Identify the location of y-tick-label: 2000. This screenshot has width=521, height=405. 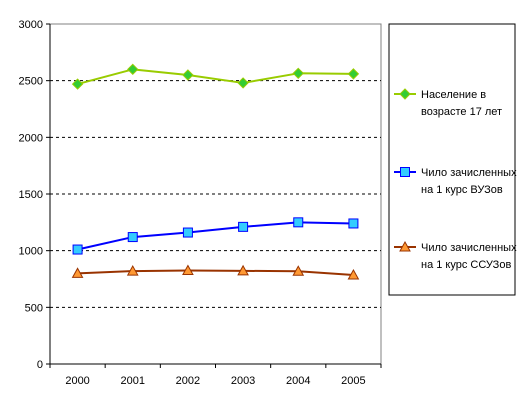
(31, 138).